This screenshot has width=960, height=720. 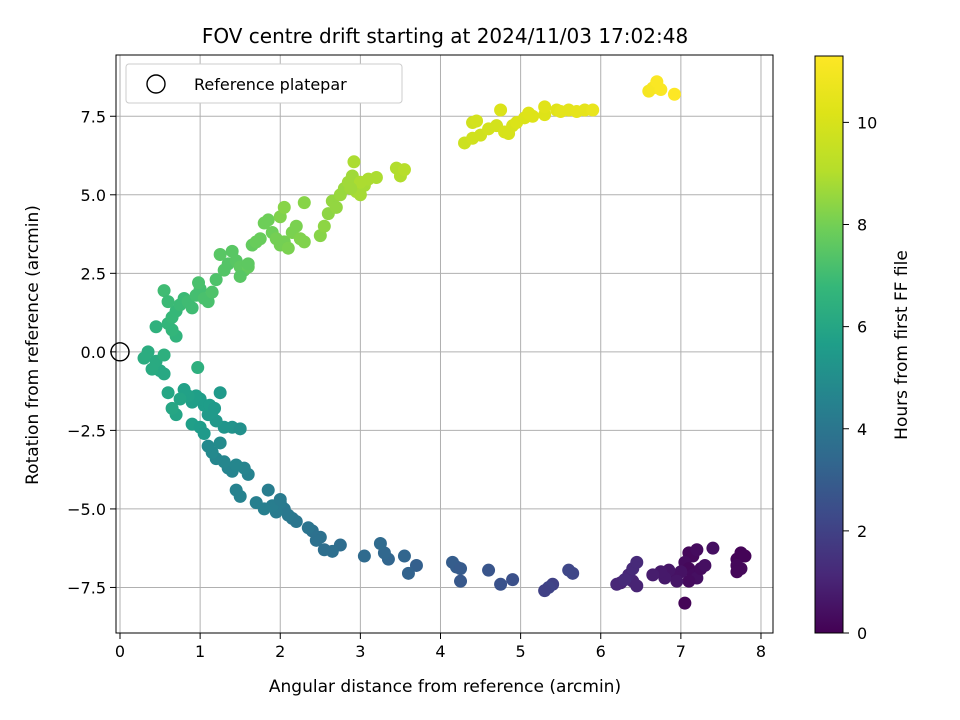 I want to click on x-tick-label: 4, so click(x=440, y=651).